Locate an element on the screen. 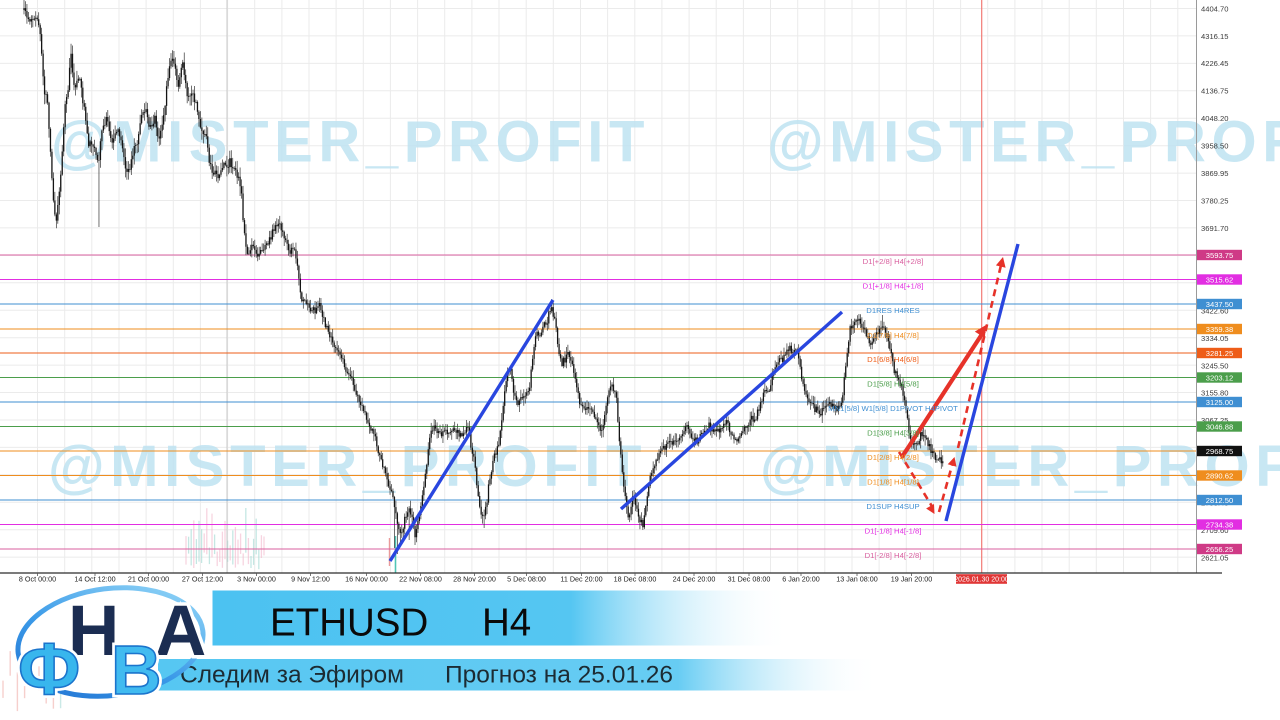  svg-text: 24 Dec 20:00 is located at coordinates (694, 579).